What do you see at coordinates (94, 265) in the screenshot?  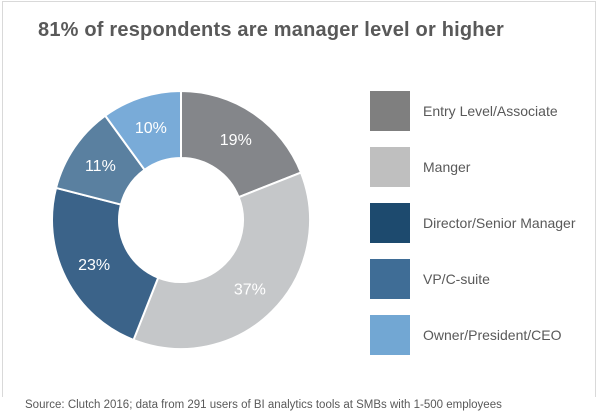 I see `slice-data-label: 23%` at bounding box center [94, 265].